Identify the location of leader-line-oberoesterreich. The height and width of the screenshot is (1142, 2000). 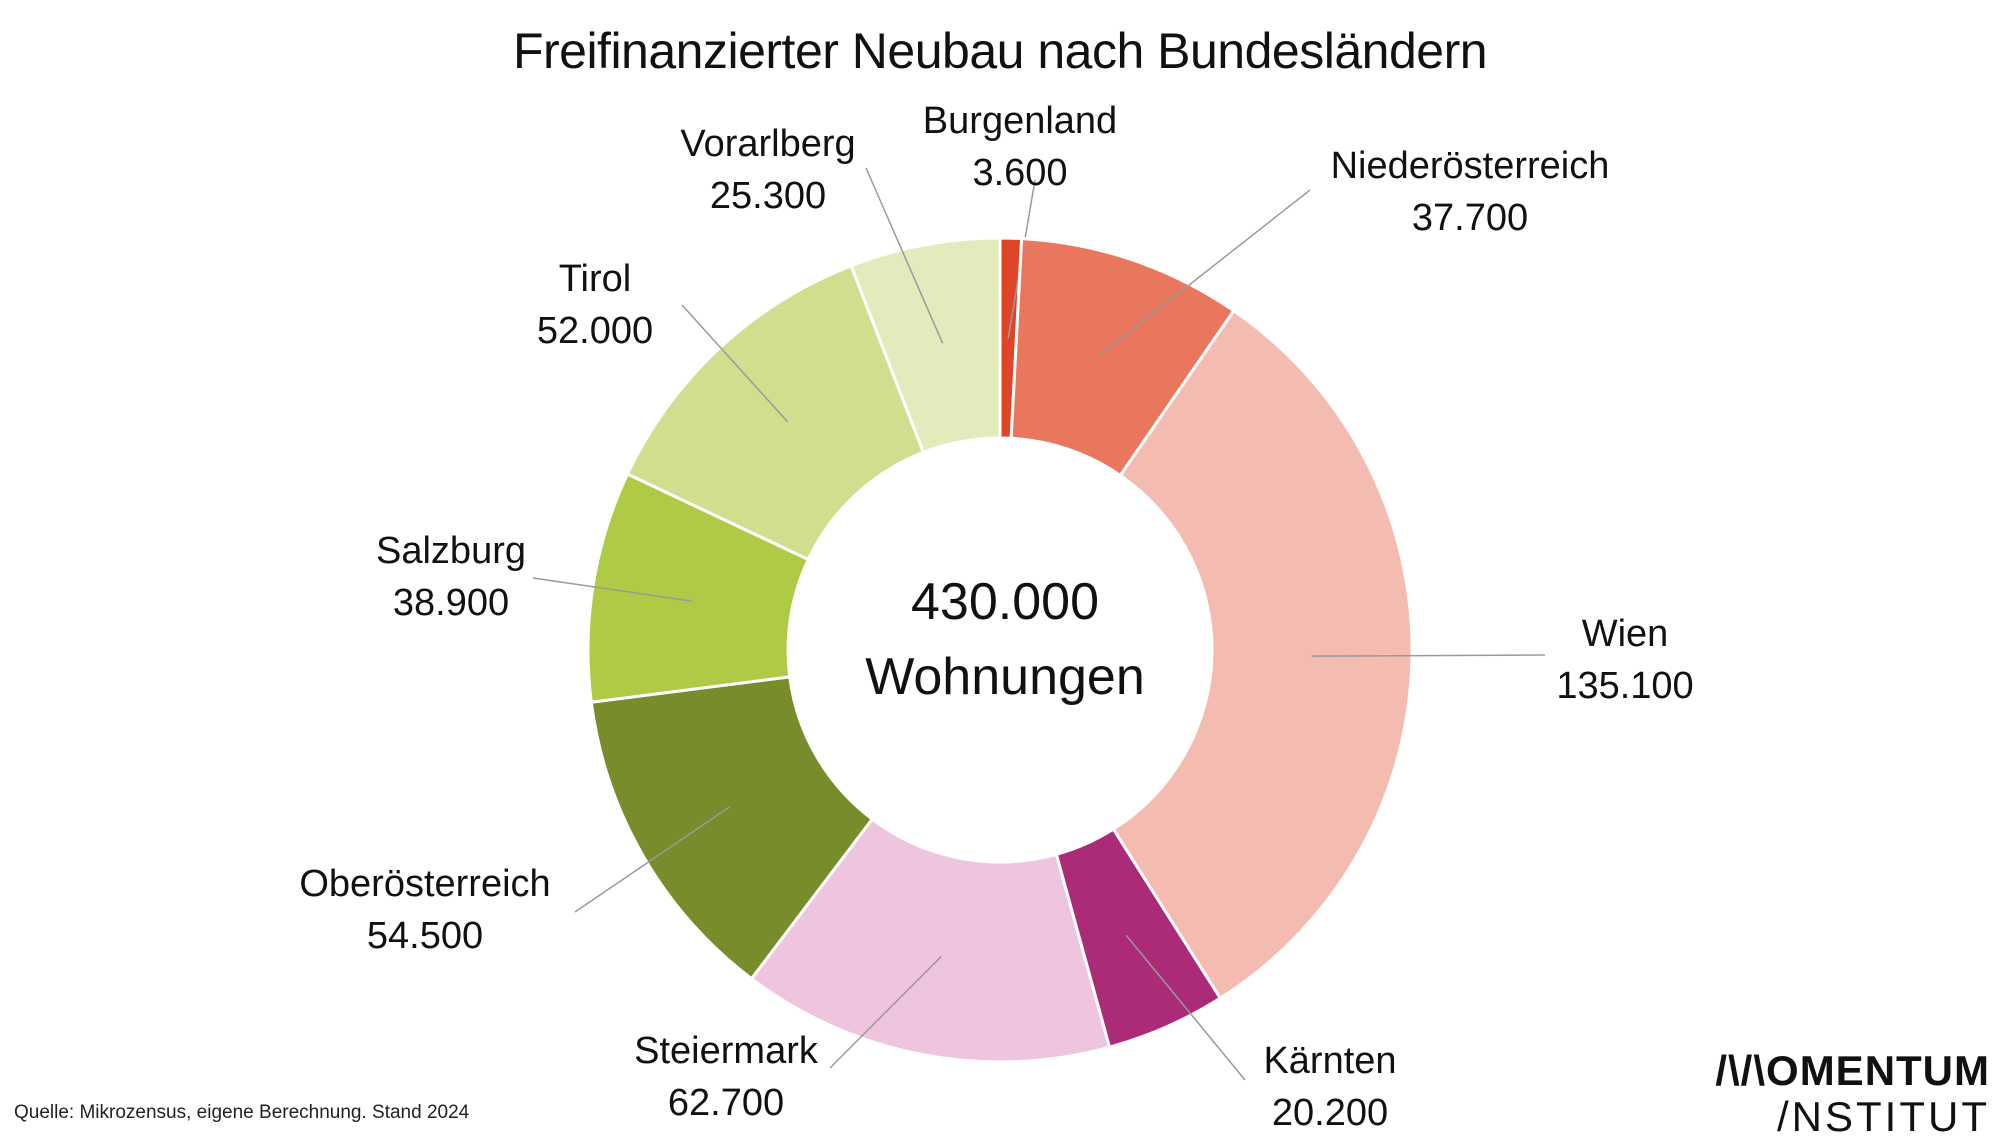
(652, 859).